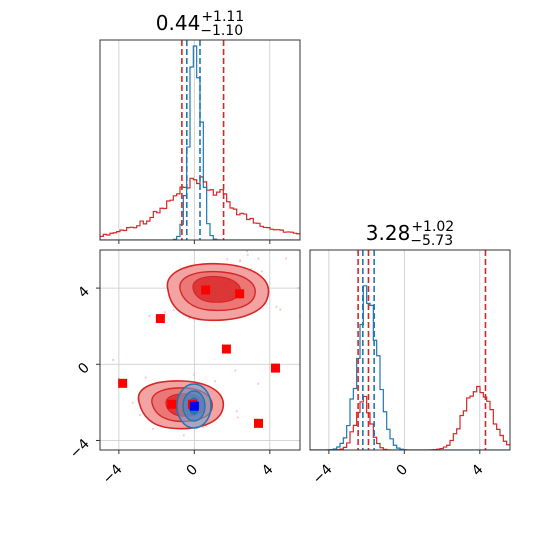  What do you see at coordinates (388, 233) in the screenshot?
I see `title-2-main: 3.28` at bounding box center [388, 233].